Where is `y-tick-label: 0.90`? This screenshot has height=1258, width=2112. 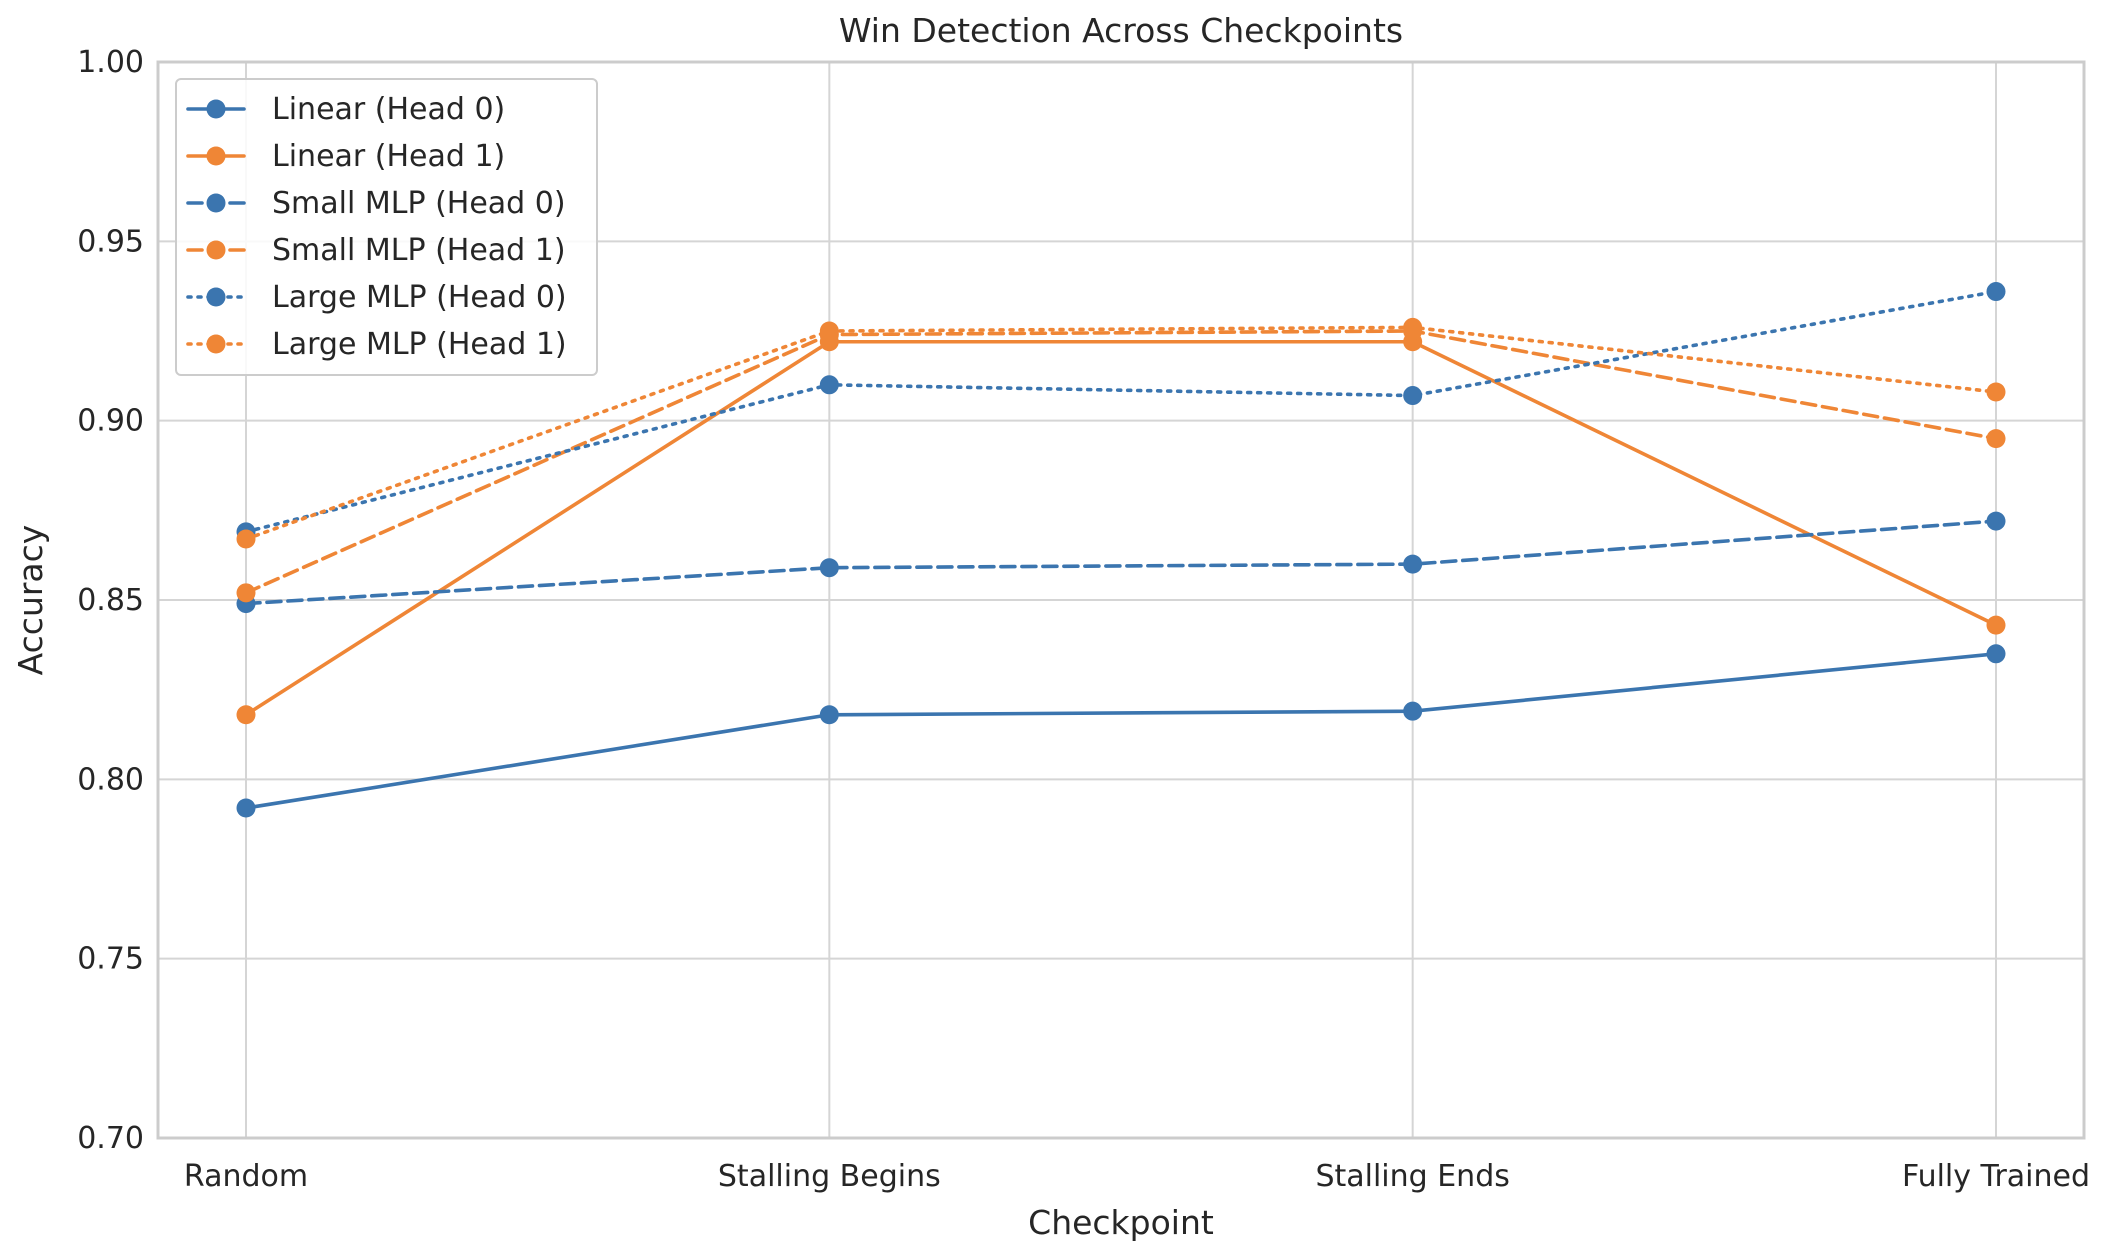
y-tick-label: 0.90 is located at coordinates (110, 421).